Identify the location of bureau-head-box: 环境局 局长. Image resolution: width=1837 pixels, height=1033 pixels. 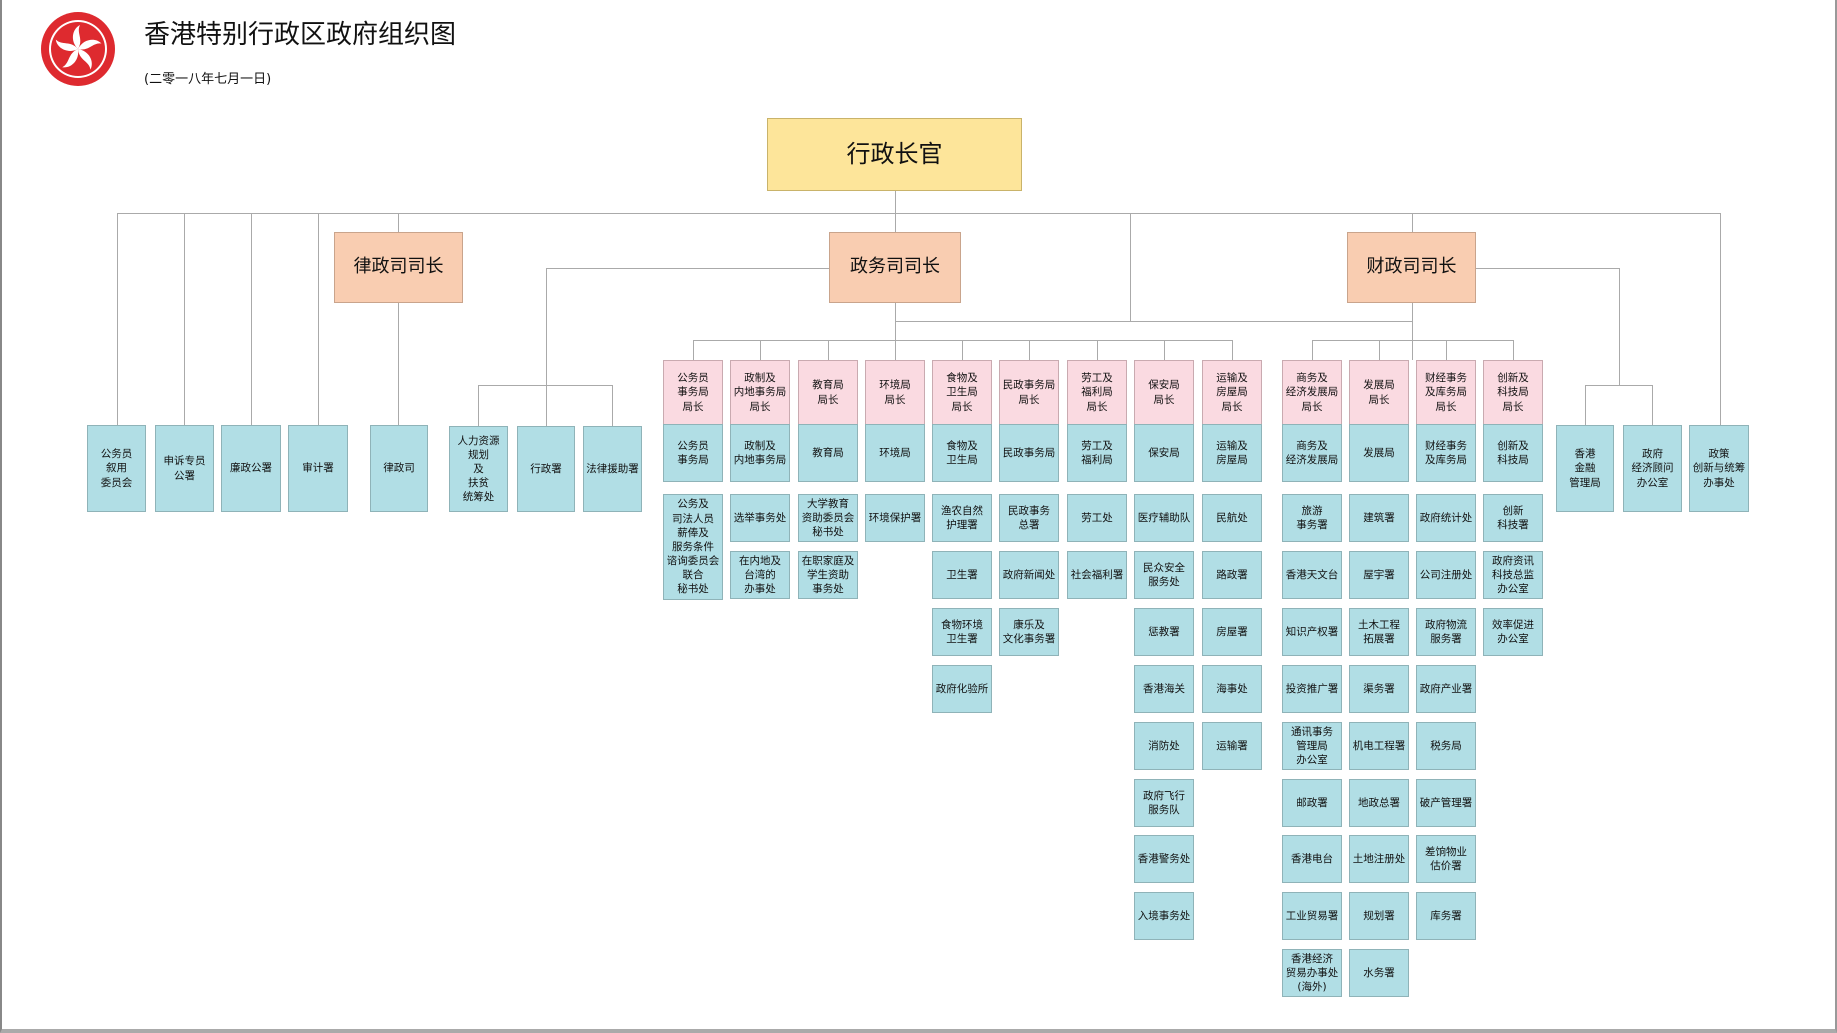
(895, 392).